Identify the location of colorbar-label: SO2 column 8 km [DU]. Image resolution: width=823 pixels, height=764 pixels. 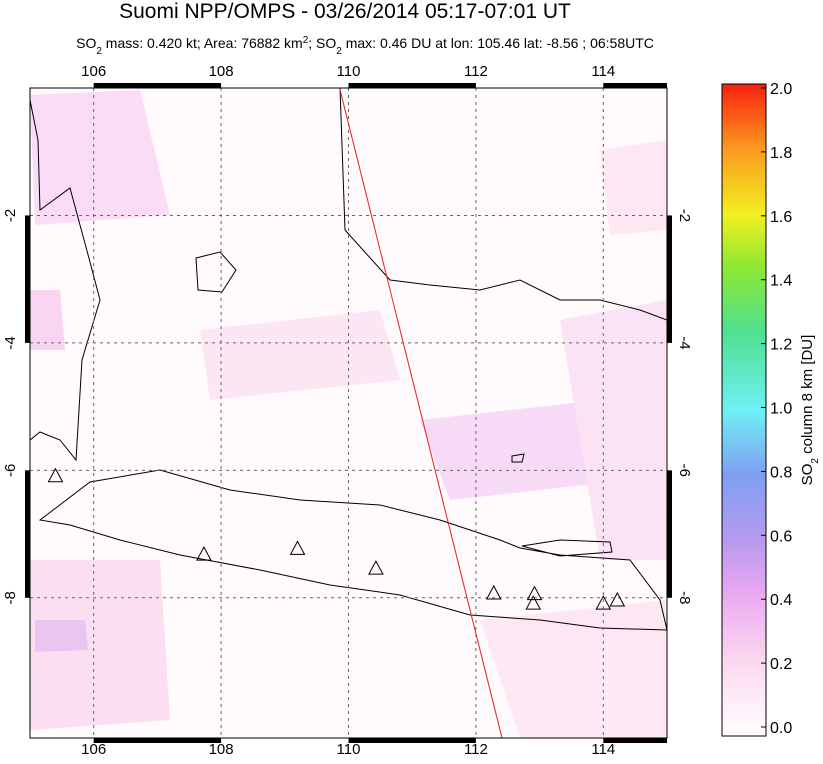
(810, 410).